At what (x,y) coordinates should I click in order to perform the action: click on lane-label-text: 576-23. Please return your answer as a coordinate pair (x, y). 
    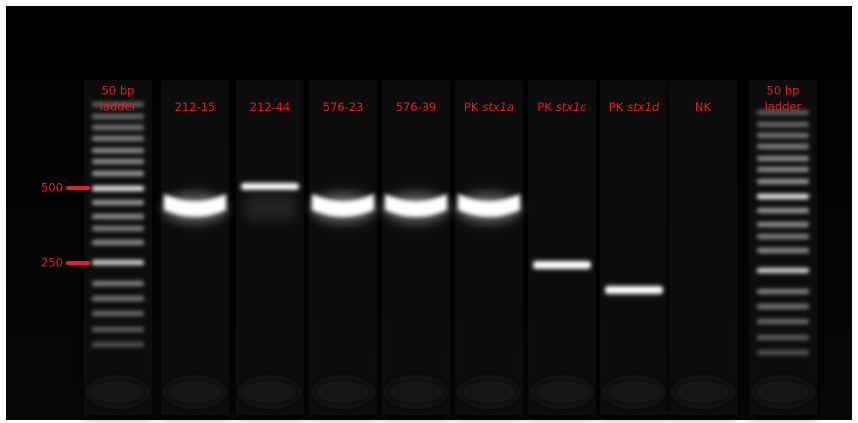
    Looking at the image, I should click on (343, 107).